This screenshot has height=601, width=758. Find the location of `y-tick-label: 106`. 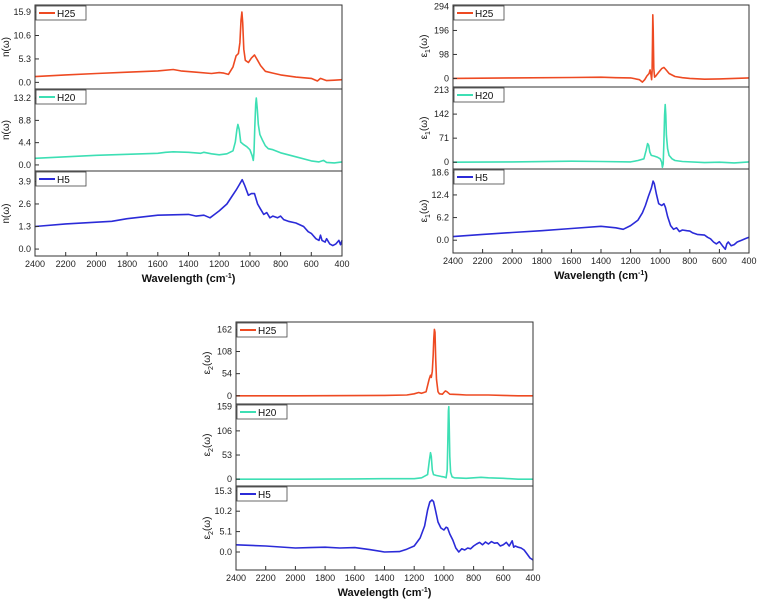

y-tick-label: 106 is located at coordinates (224, 431).